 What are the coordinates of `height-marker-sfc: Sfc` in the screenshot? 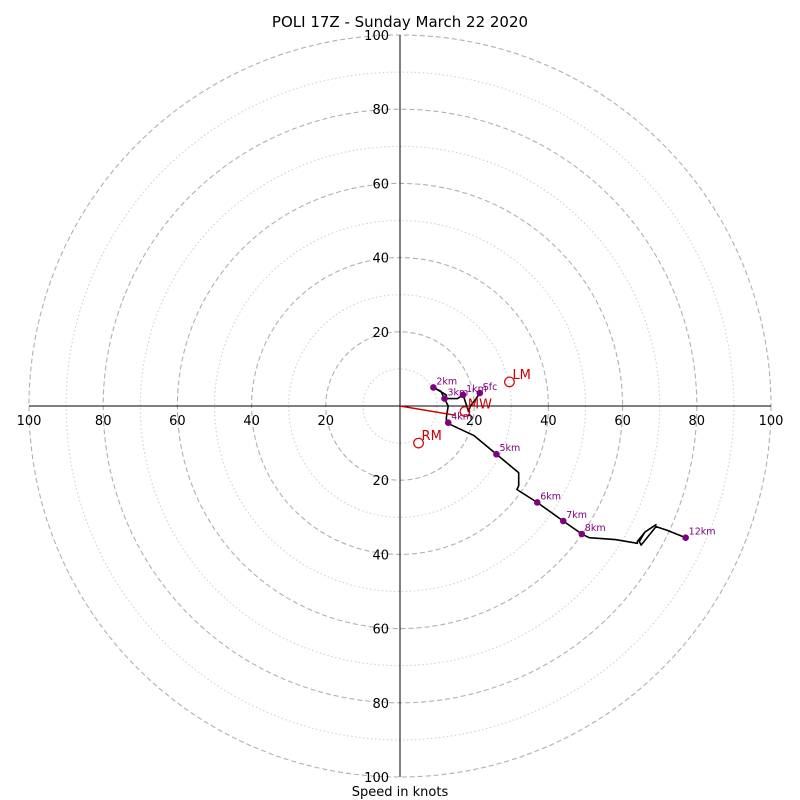 It's located at (487, 389).